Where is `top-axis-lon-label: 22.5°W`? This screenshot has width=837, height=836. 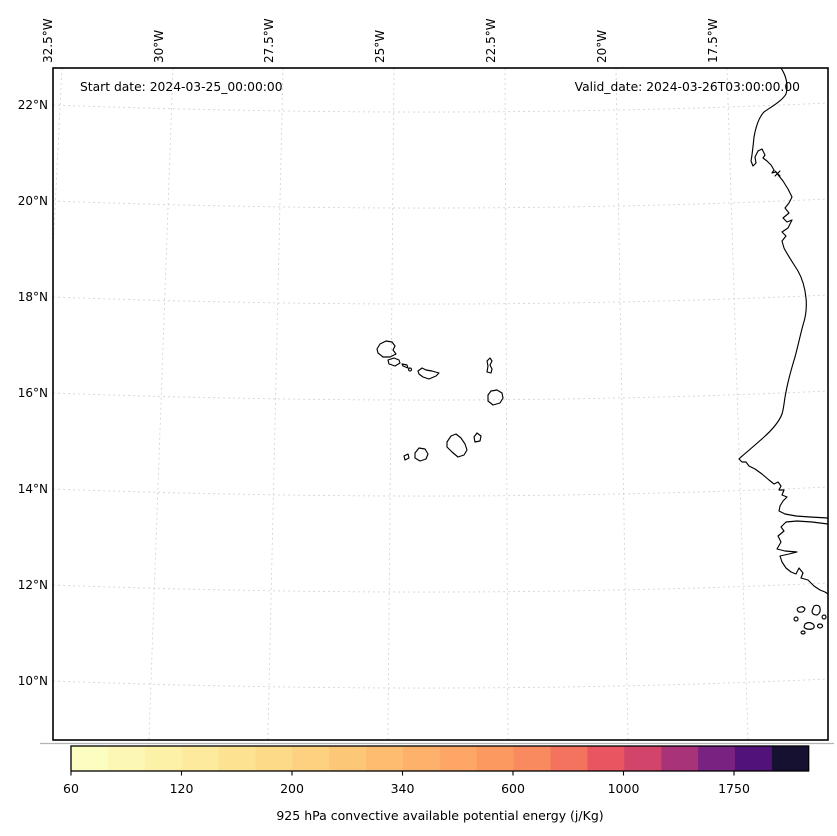
top-axis-lon-label: 22.5°W is located at coordinates (491, 40).